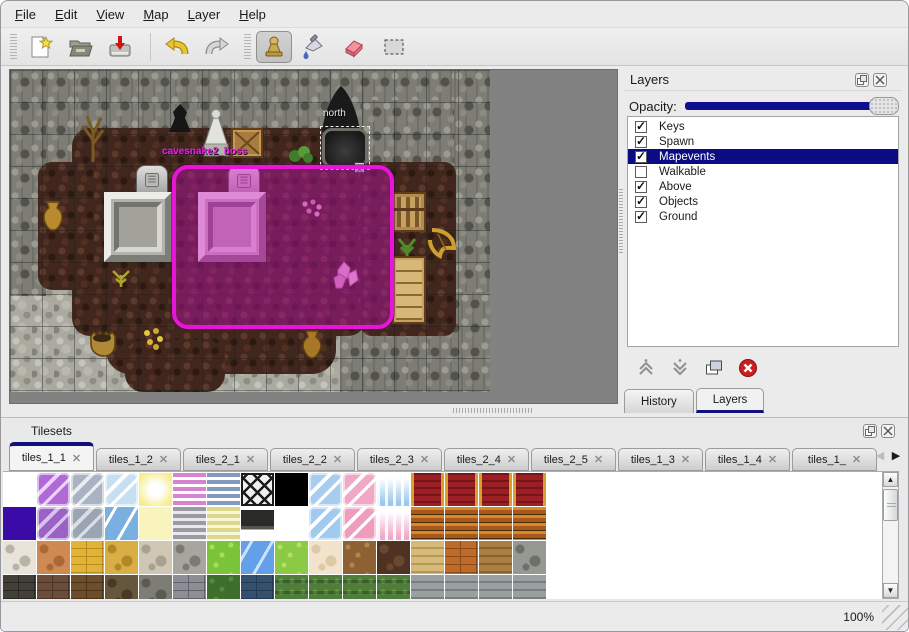 The width and height of the screenshot is (909, 632). Describe the element at coordinates (645, 368) in the screenshot. I see `move-layer-up-button` at that location.